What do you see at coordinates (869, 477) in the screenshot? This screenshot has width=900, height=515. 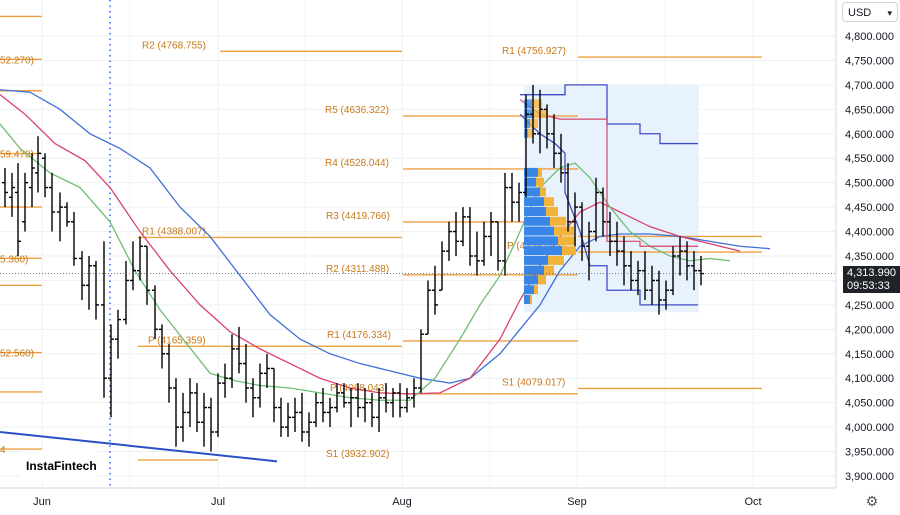 I see `y-tick-label: 3,900.000` at bounding box center [869, 477].